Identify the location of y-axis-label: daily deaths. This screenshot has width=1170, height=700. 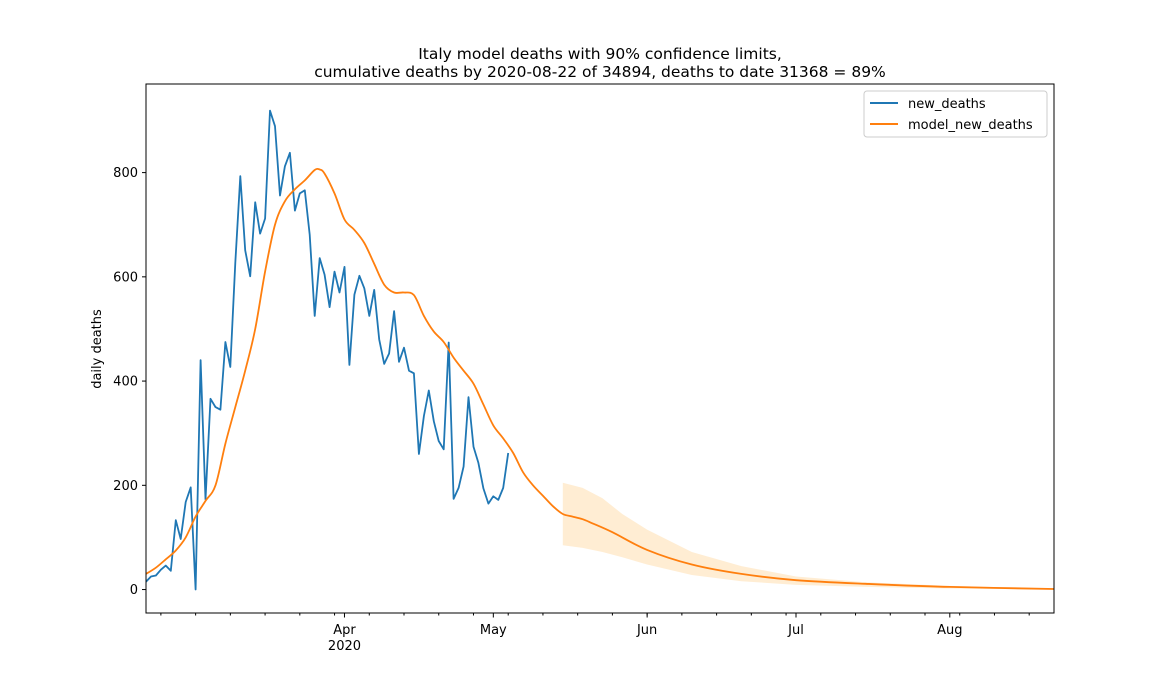
(97, 349).